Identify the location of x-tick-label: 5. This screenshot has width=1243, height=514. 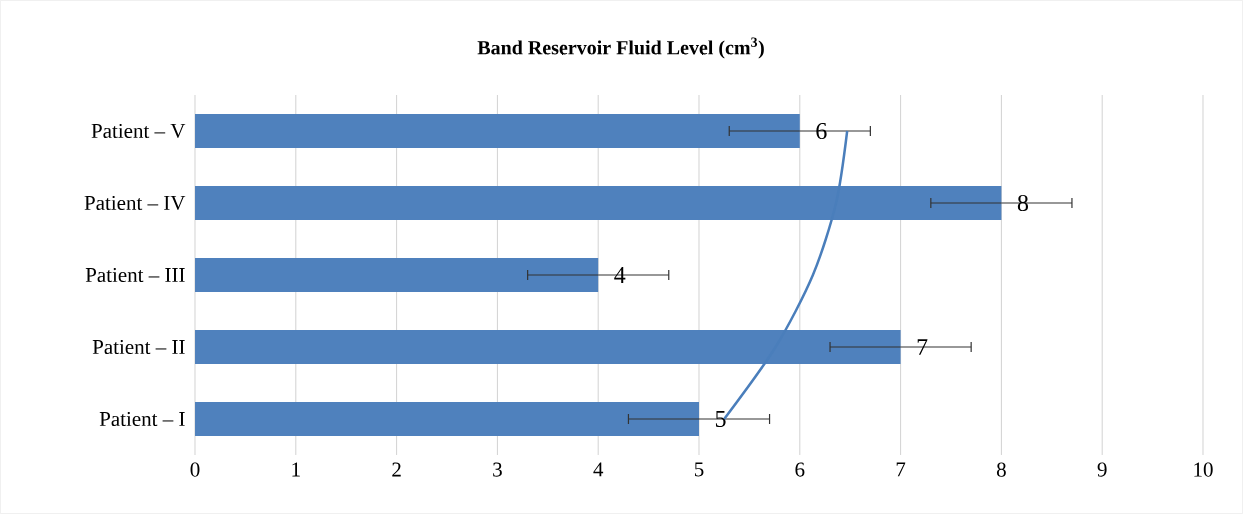
(699, 469).